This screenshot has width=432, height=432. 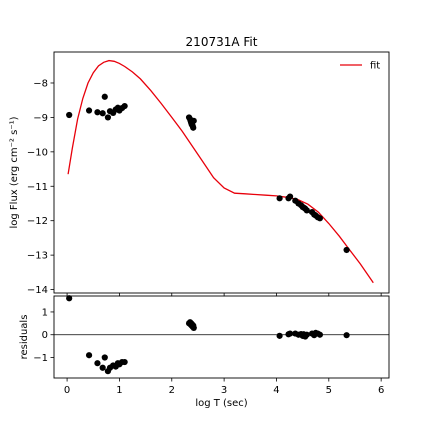 What do you see at coordinates (40, 83) in the screenshot?
I see `y-tick-label: −8` at bounding box center [40, 83].